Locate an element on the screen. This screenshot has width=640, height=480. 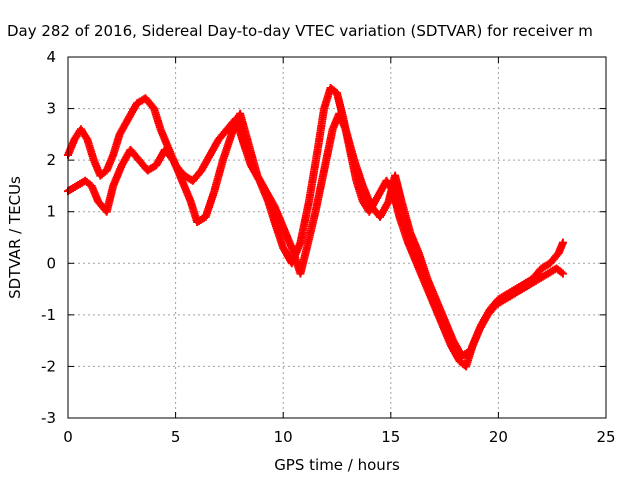
x-tick-label: 20 is located at coordinates (498, 437).